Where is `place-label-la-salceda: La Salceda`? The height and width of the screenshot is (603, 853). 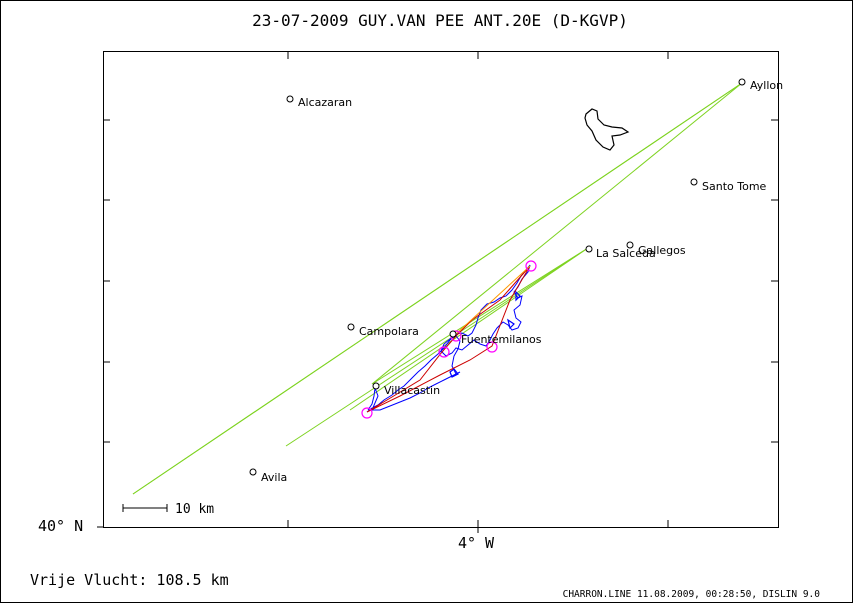 place-label-la-salceda: La Salceda is located at coordinates (626, 253).